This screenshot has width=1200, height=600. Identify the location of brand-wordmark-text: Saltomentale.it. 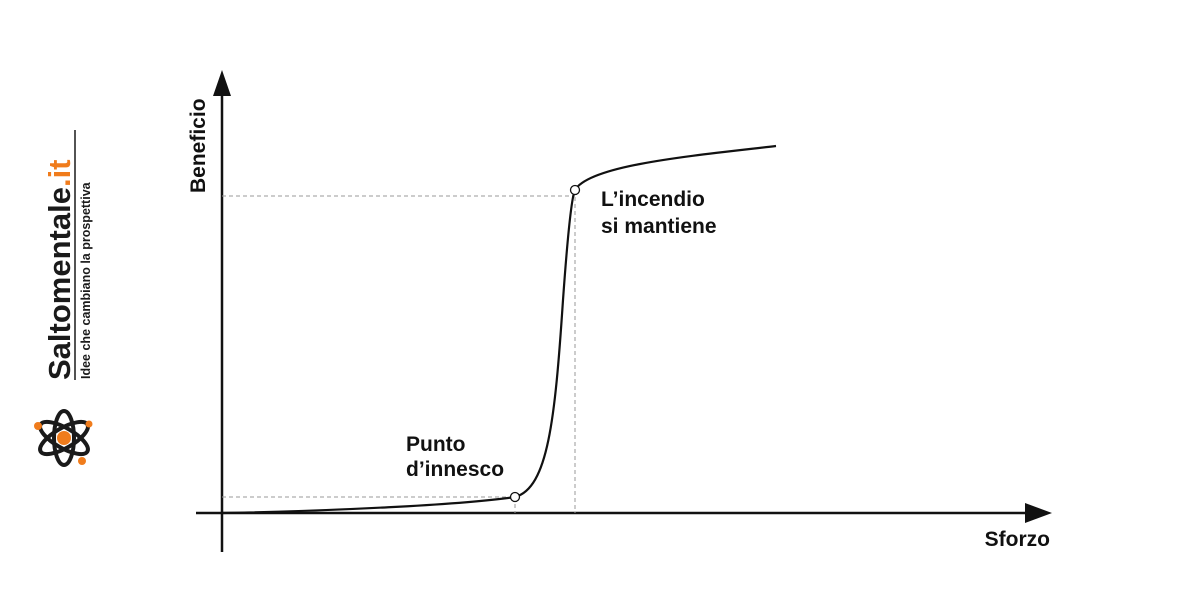
(59, 269).